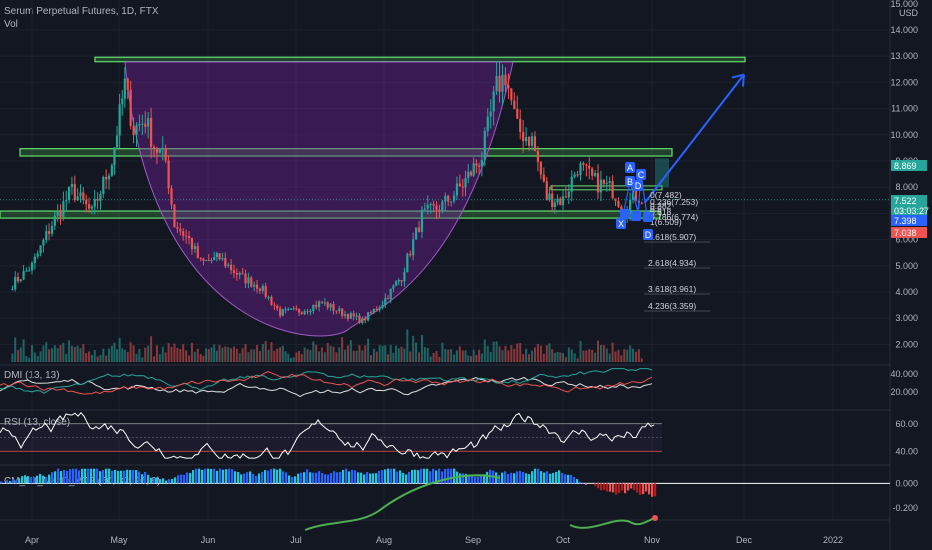 Image resolution: width=932 pixels, height=550 pixels. Describe the element at coordinates (904, 374) in the screenshot. I see `dmi-tick-label: 40.000` at that location.